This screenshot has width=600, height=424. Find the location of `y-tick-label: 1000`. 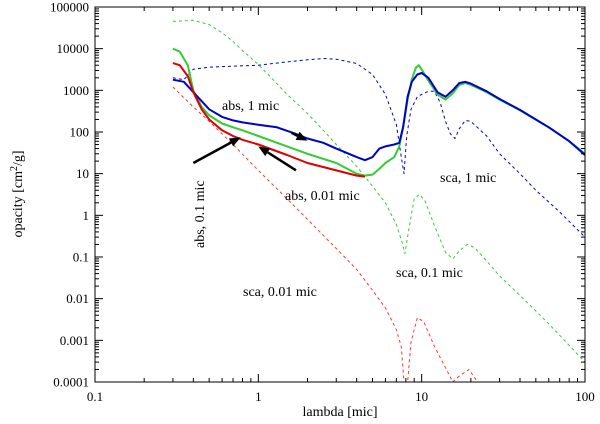

y-tick-label: 1000 is located at coordinates (76, 90).